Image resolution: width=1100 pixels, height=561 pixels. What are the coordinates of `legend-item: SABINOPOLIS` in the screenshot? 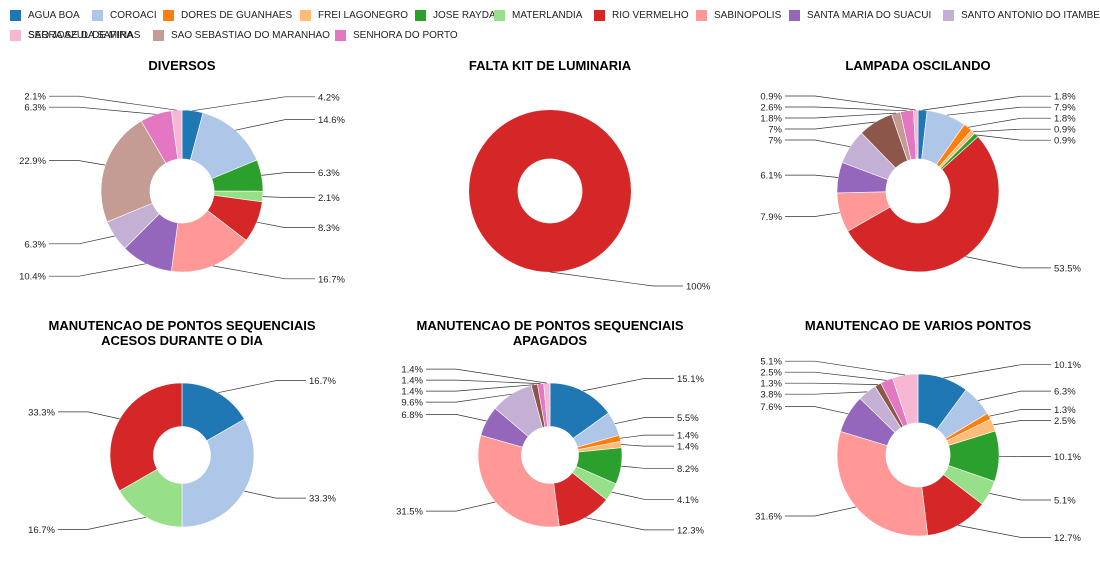 It's located at (738, 15).